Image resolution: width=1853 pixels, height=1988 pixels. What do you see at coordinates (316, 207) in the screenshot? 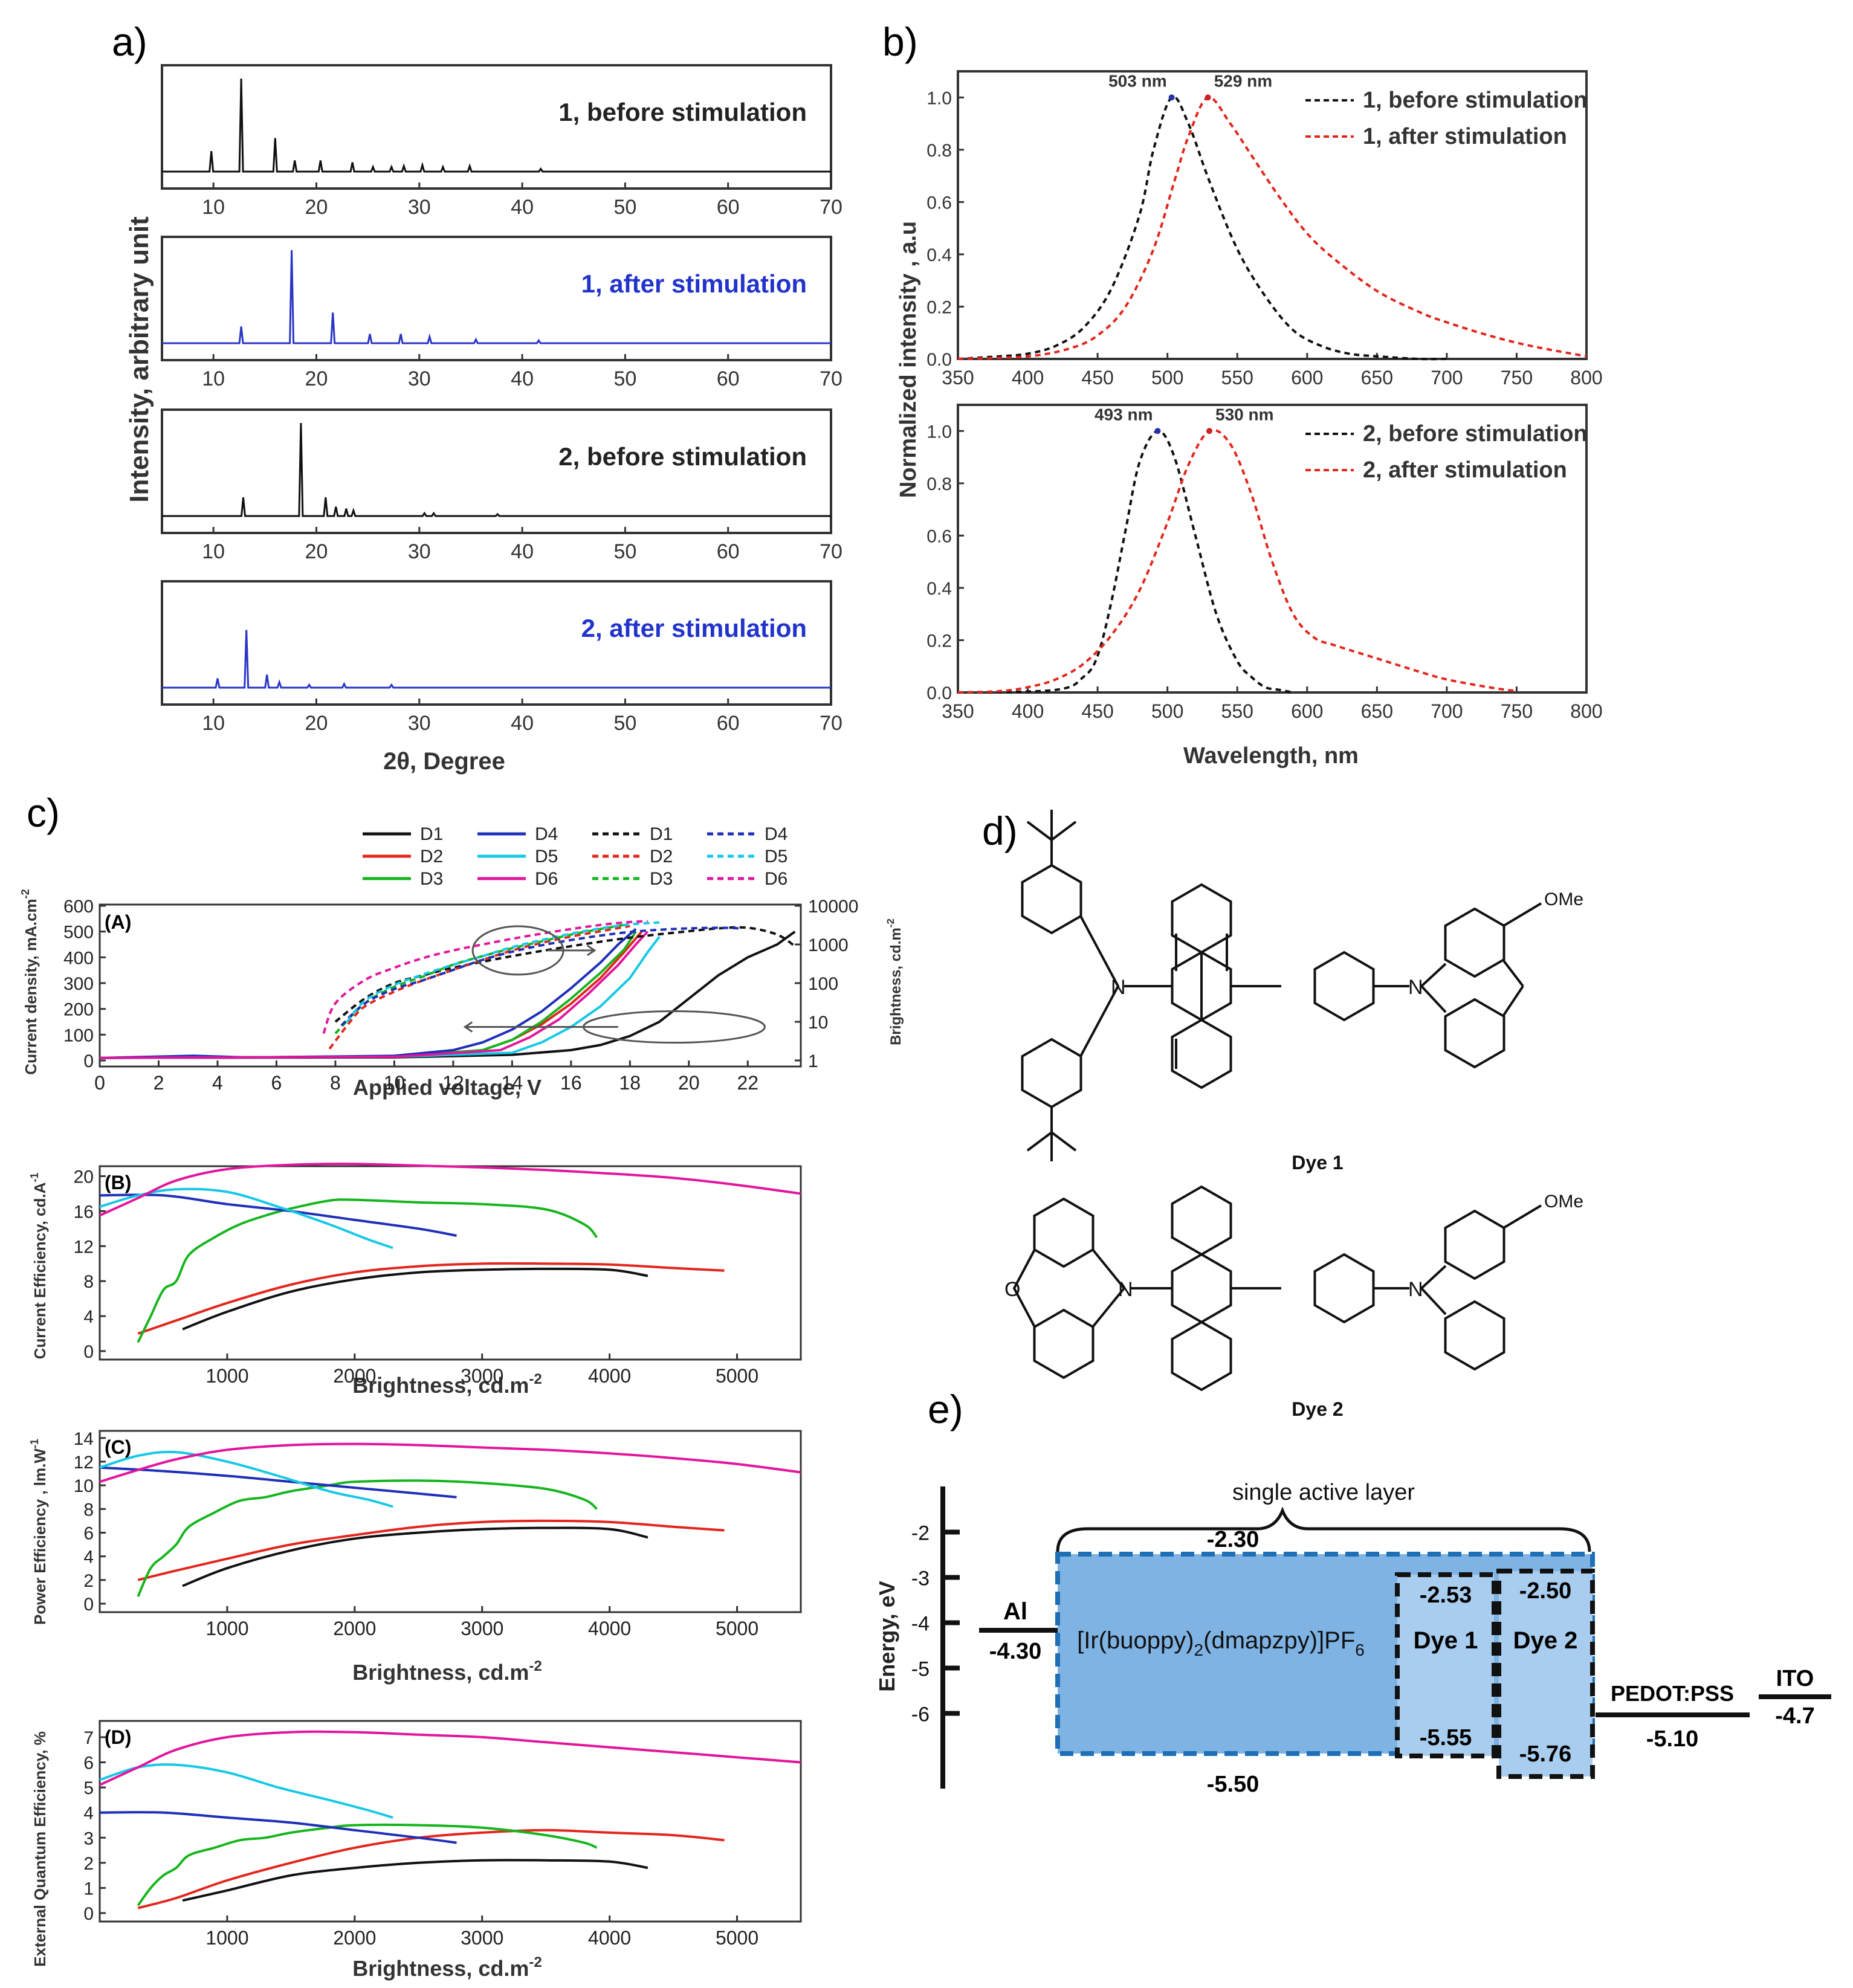
I see `xrd-tick-label: 20` at bounding box center [316, 207].